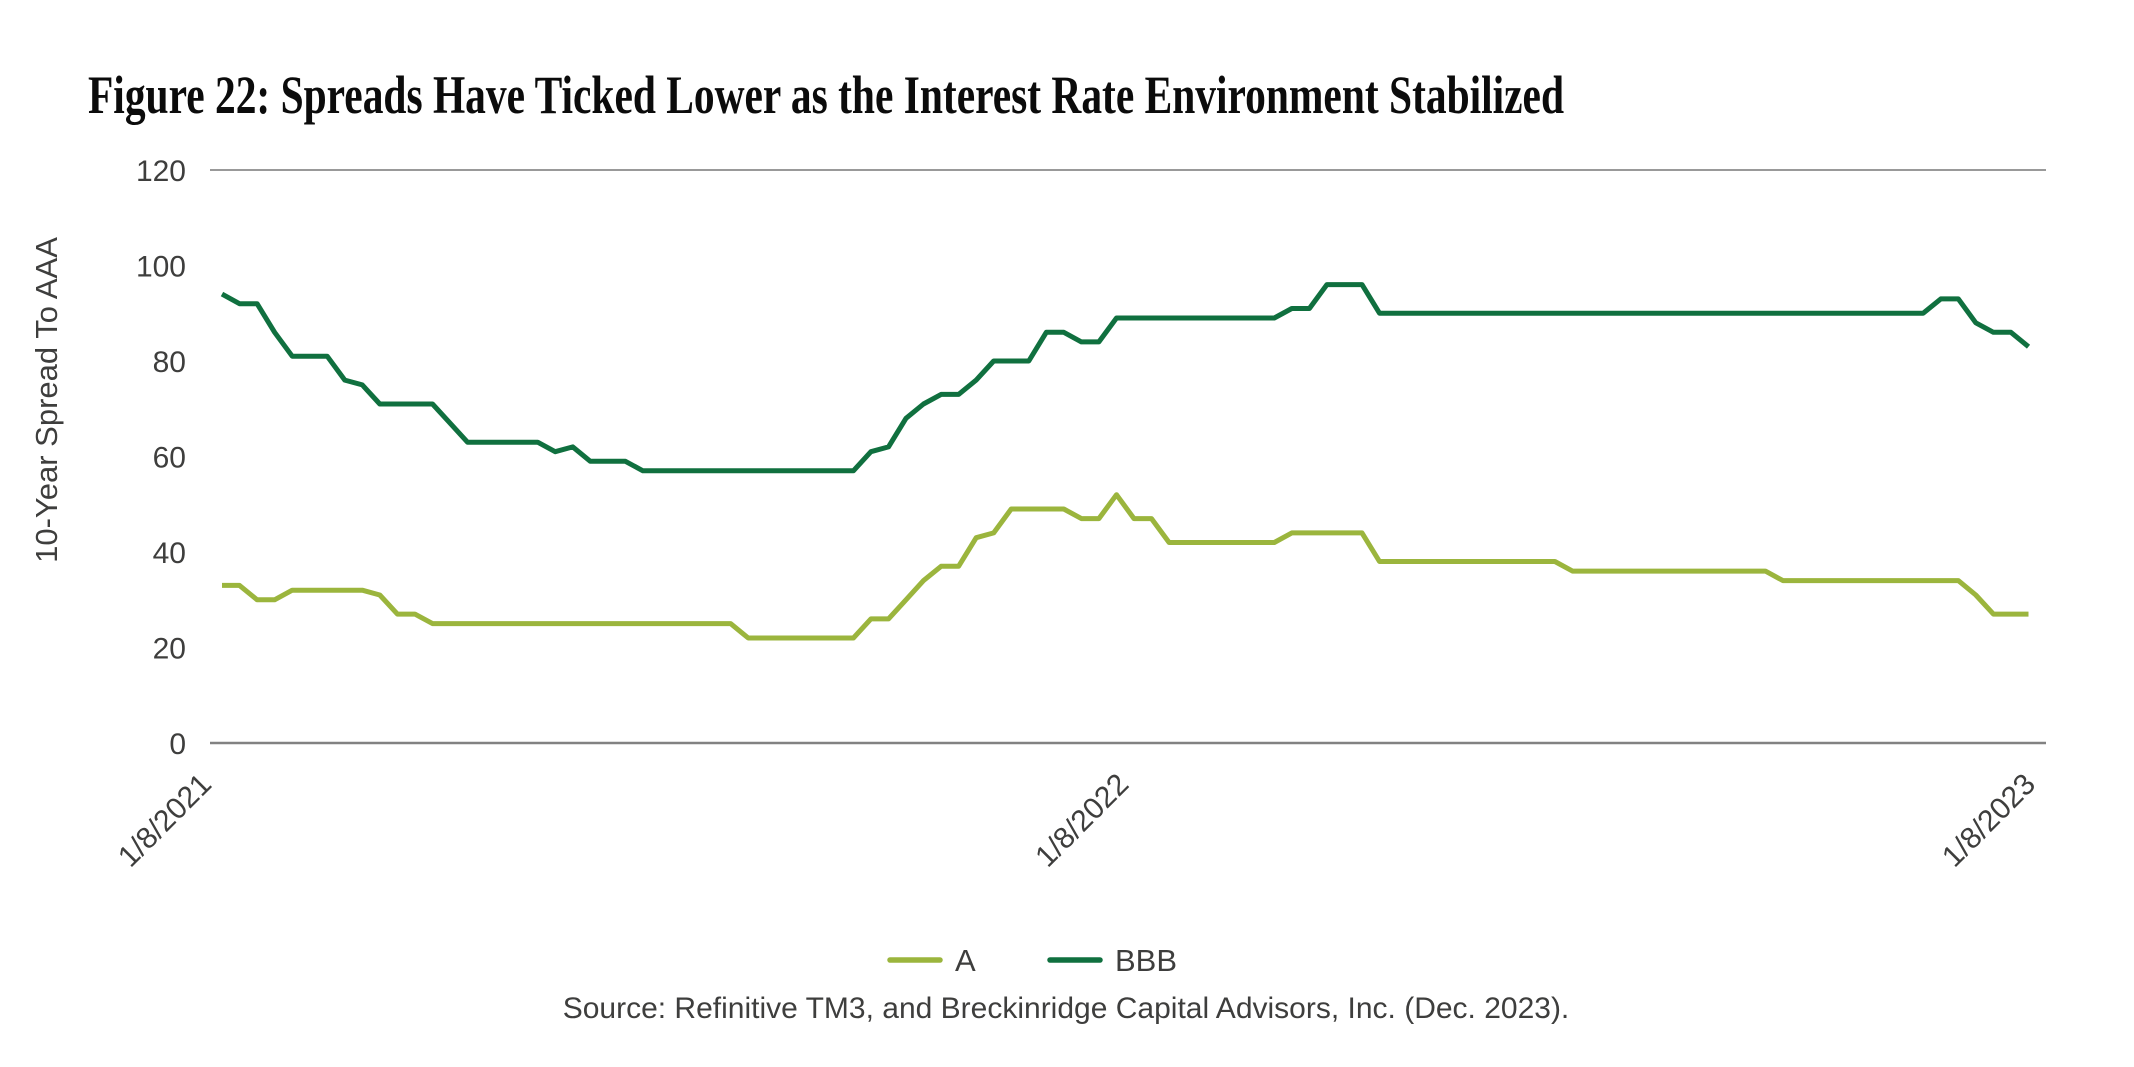  Describe the element at coordinates (169, 362) in the screenshot. I see `y-tick-label-80: 80` at that location.